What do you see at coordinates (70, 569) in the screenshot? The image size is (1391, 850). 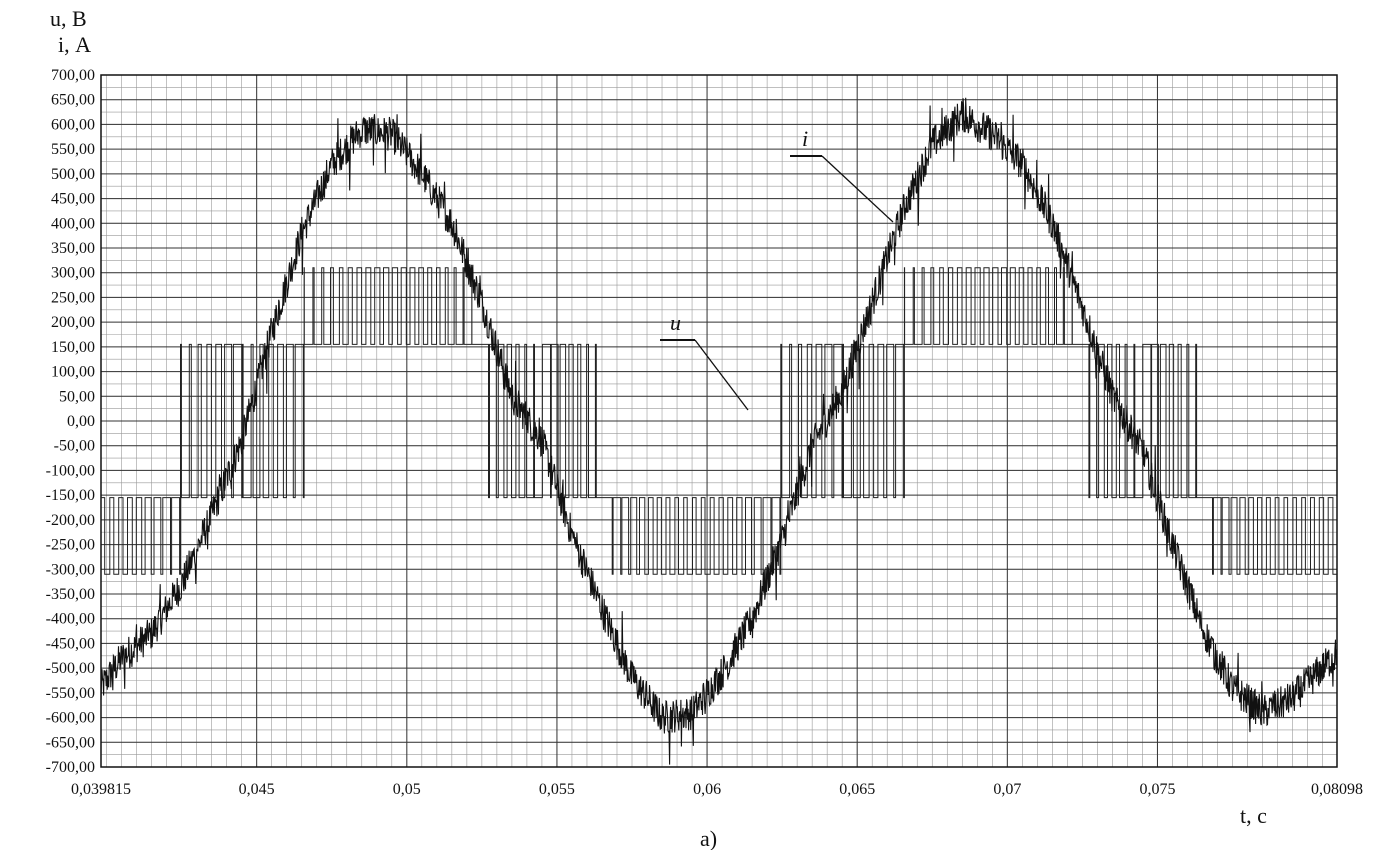 I see `y-tick-label: -300,00` at bounding box center [70, 569].